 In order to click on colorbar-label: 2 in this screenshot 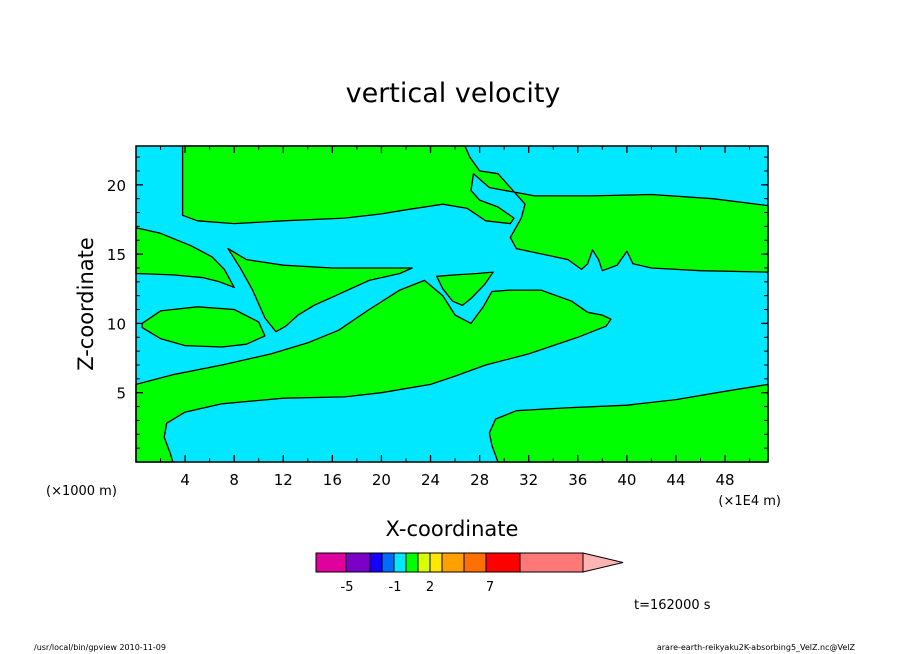, I will do `click(430, 587)`.